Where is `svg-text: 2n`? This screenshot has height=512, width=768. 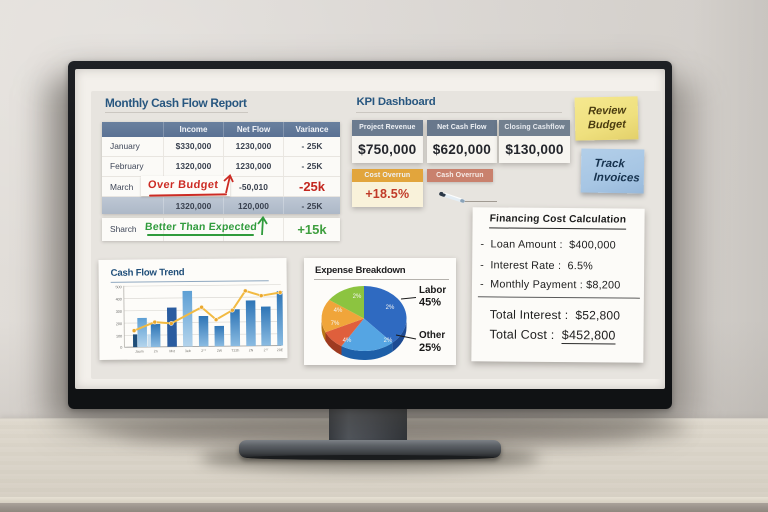 svg-text: 2n is located at coordinates (156, 351).